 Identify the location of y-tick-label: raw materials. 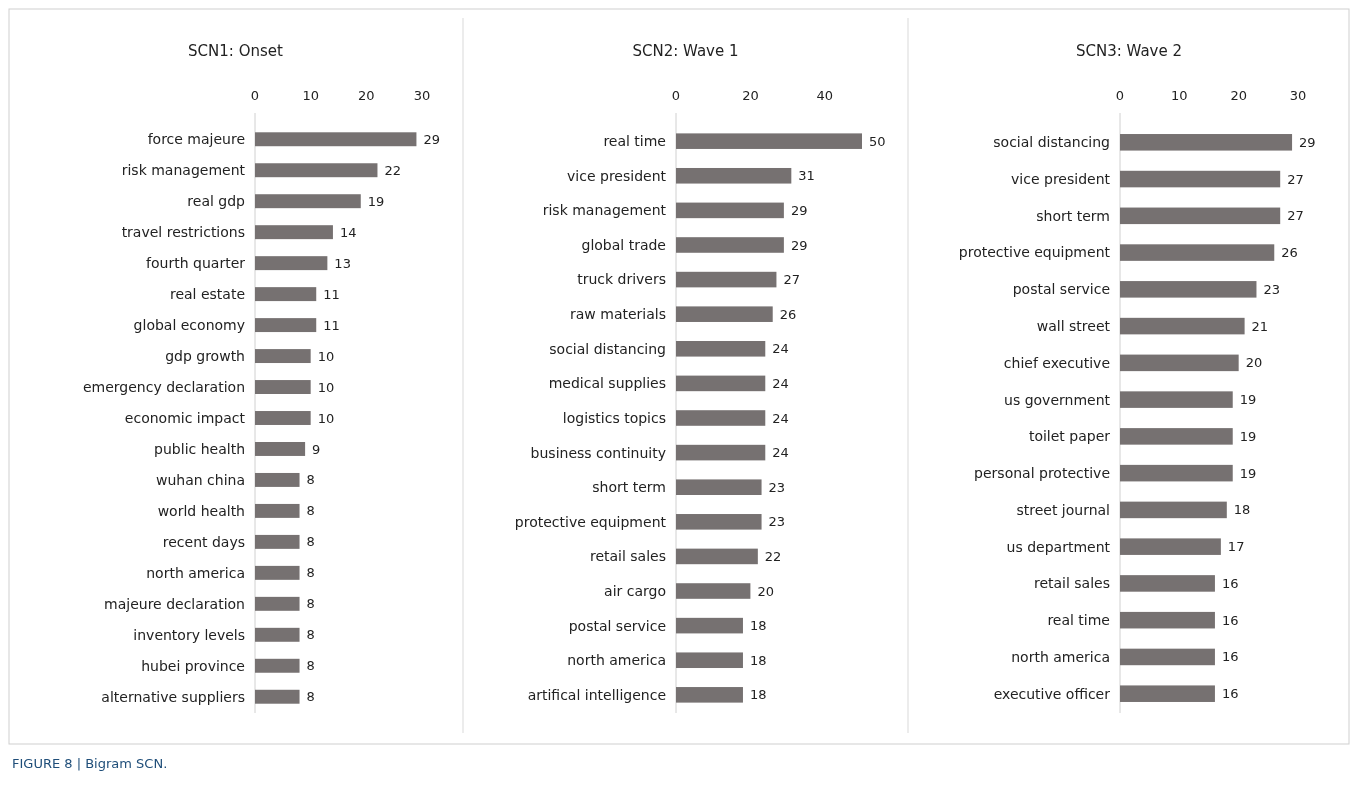
(618, 314).